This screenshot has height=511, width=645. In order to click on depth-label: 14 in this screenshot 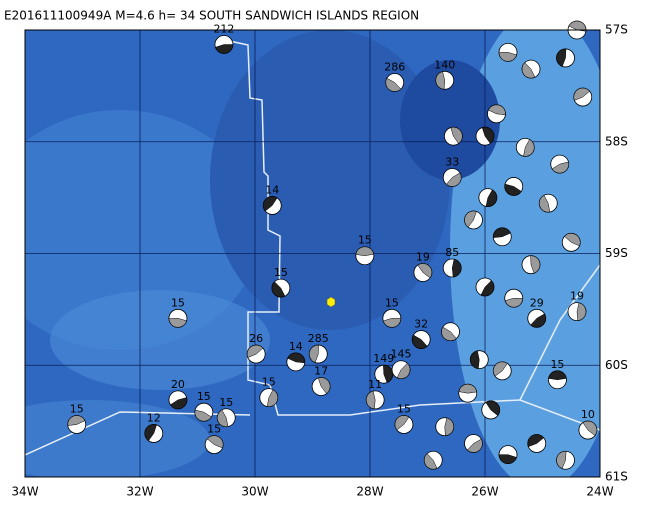, I will do `click(272, 189)`.